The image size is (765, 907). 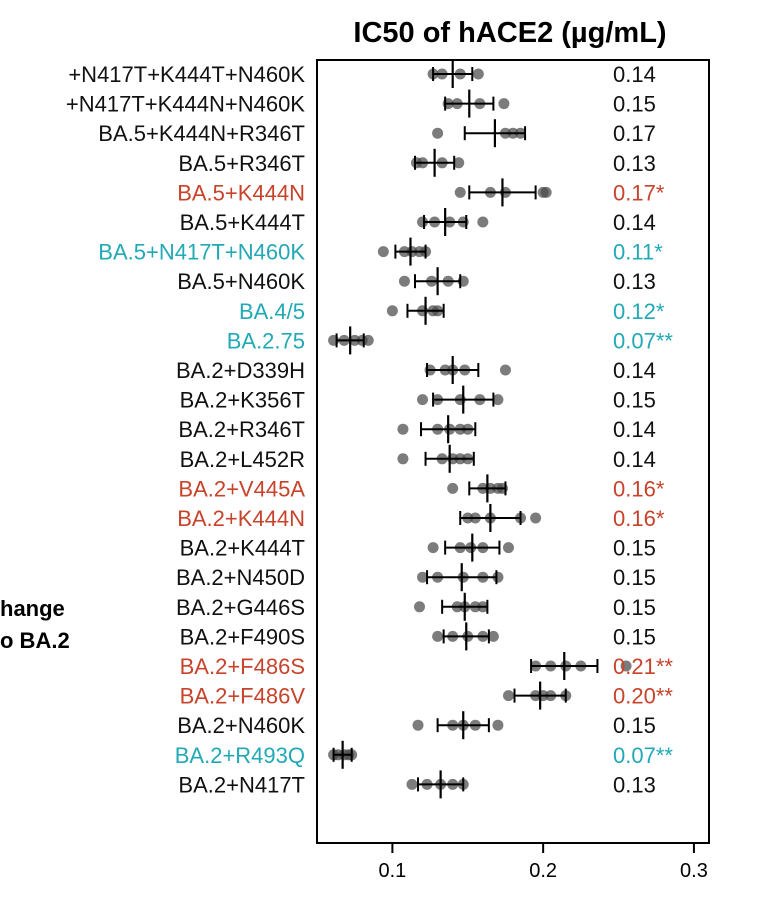 What do you see at coordinates (392, 871) in the screenshot?
I see `x-tick-label: 0.1` at bounding box center [392, 871].